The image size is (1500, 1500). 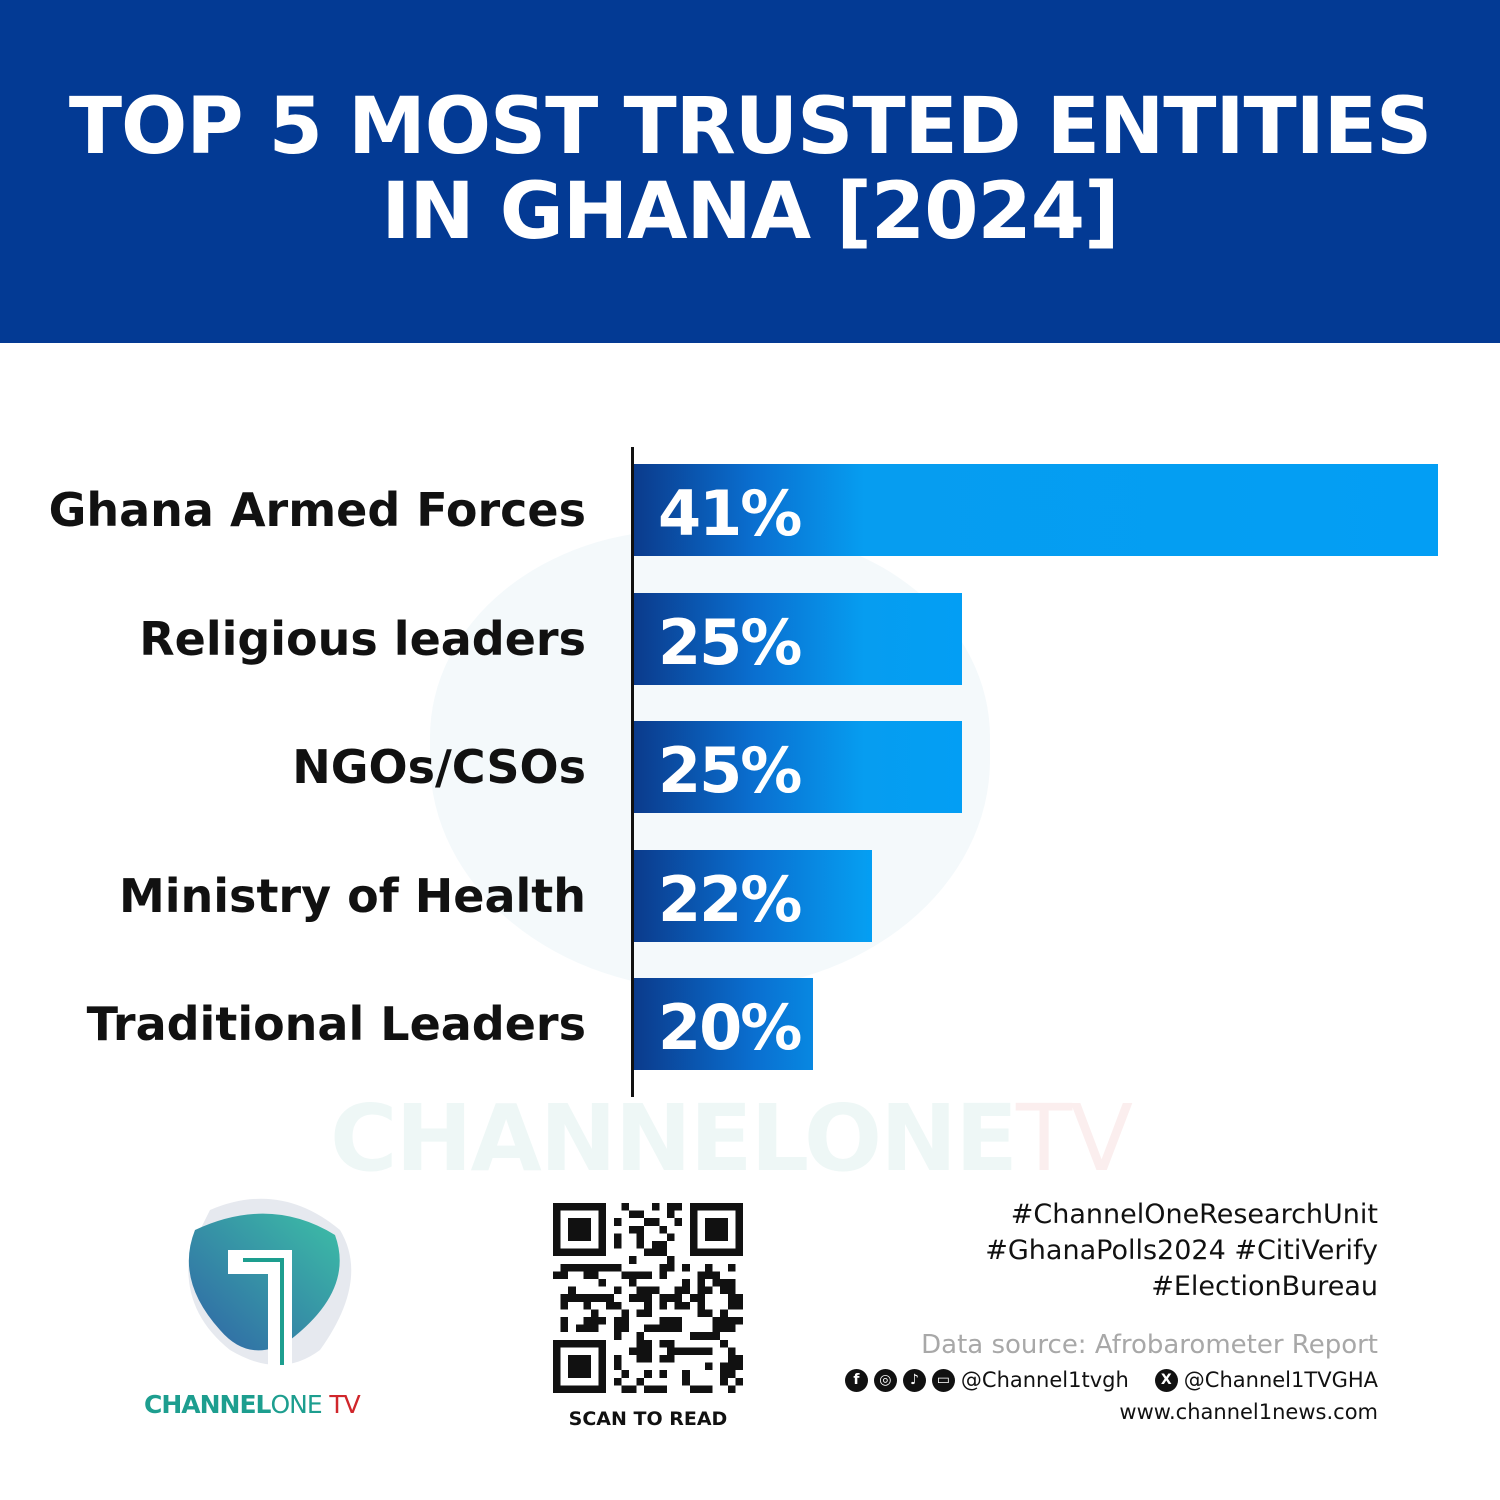 I want to click on logo-one: ONE, so click(x=296, y=1404).